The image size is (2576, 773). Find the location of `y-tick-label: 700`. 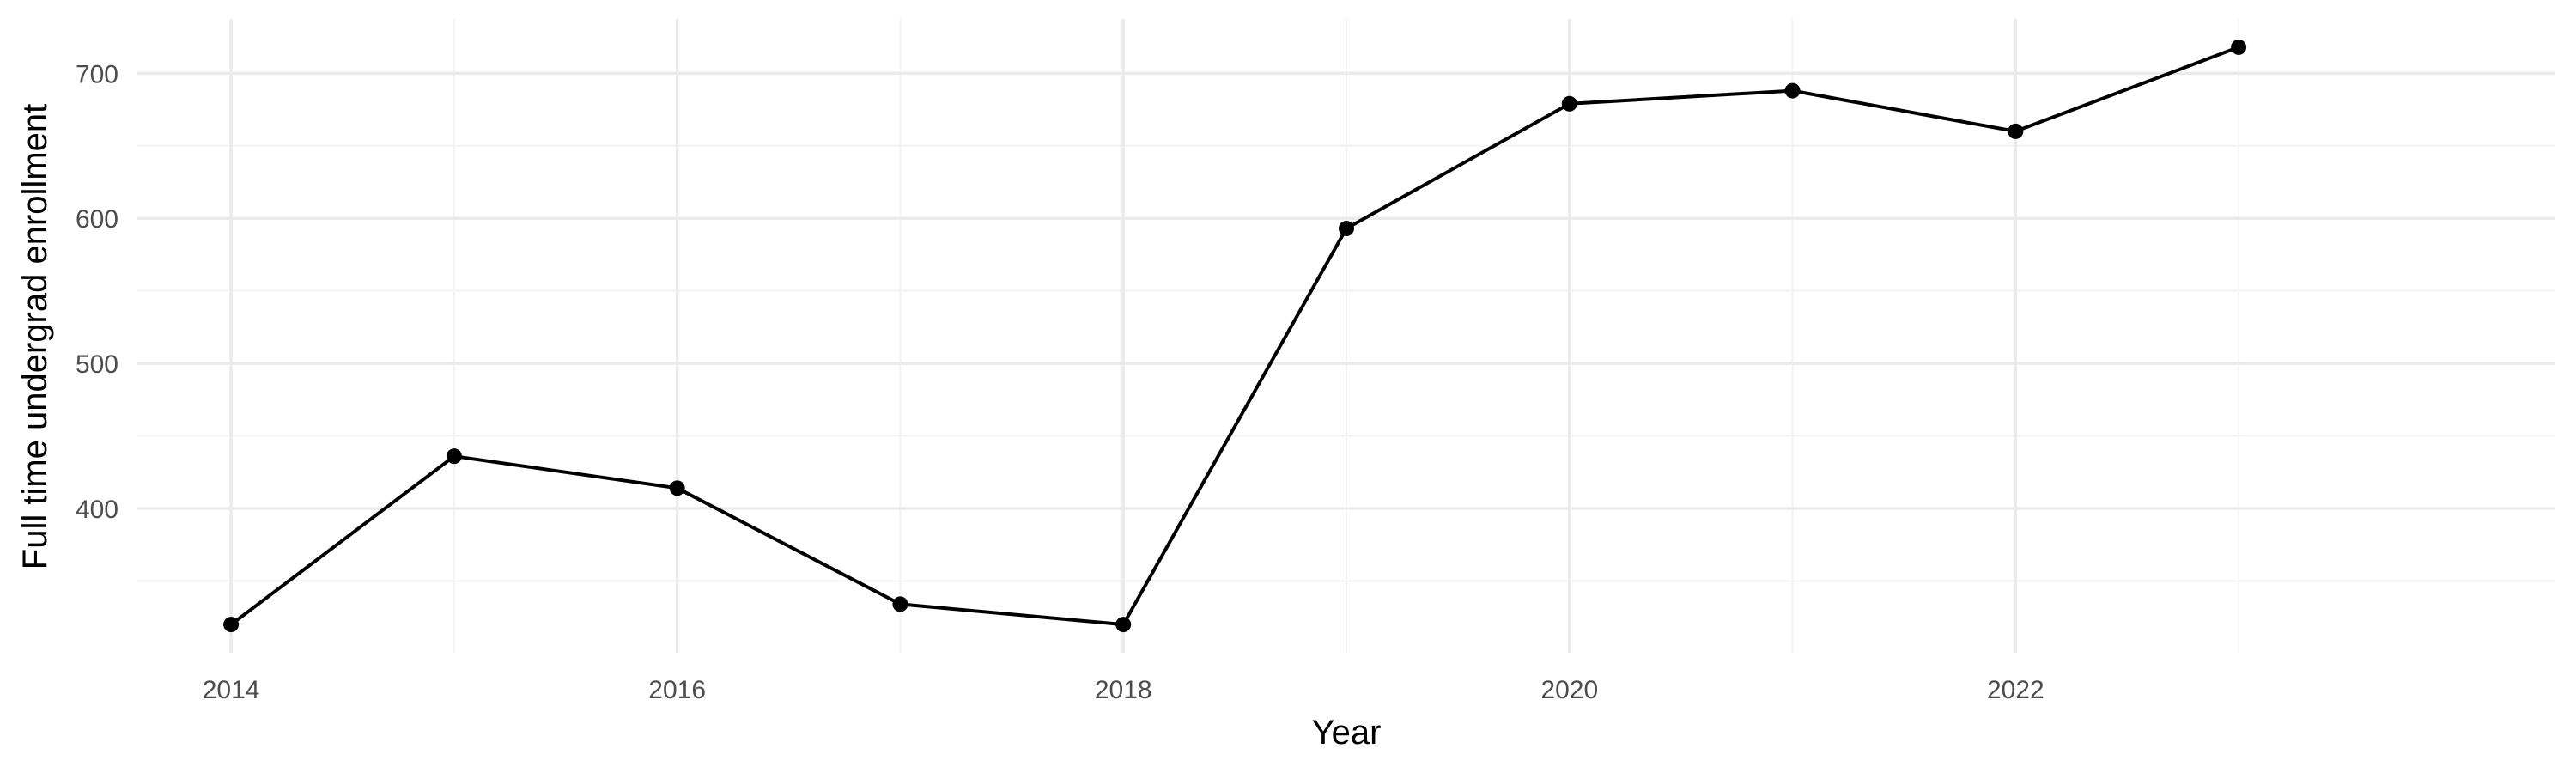

y-tick-label: 700 is located at coordinates (97, 74).